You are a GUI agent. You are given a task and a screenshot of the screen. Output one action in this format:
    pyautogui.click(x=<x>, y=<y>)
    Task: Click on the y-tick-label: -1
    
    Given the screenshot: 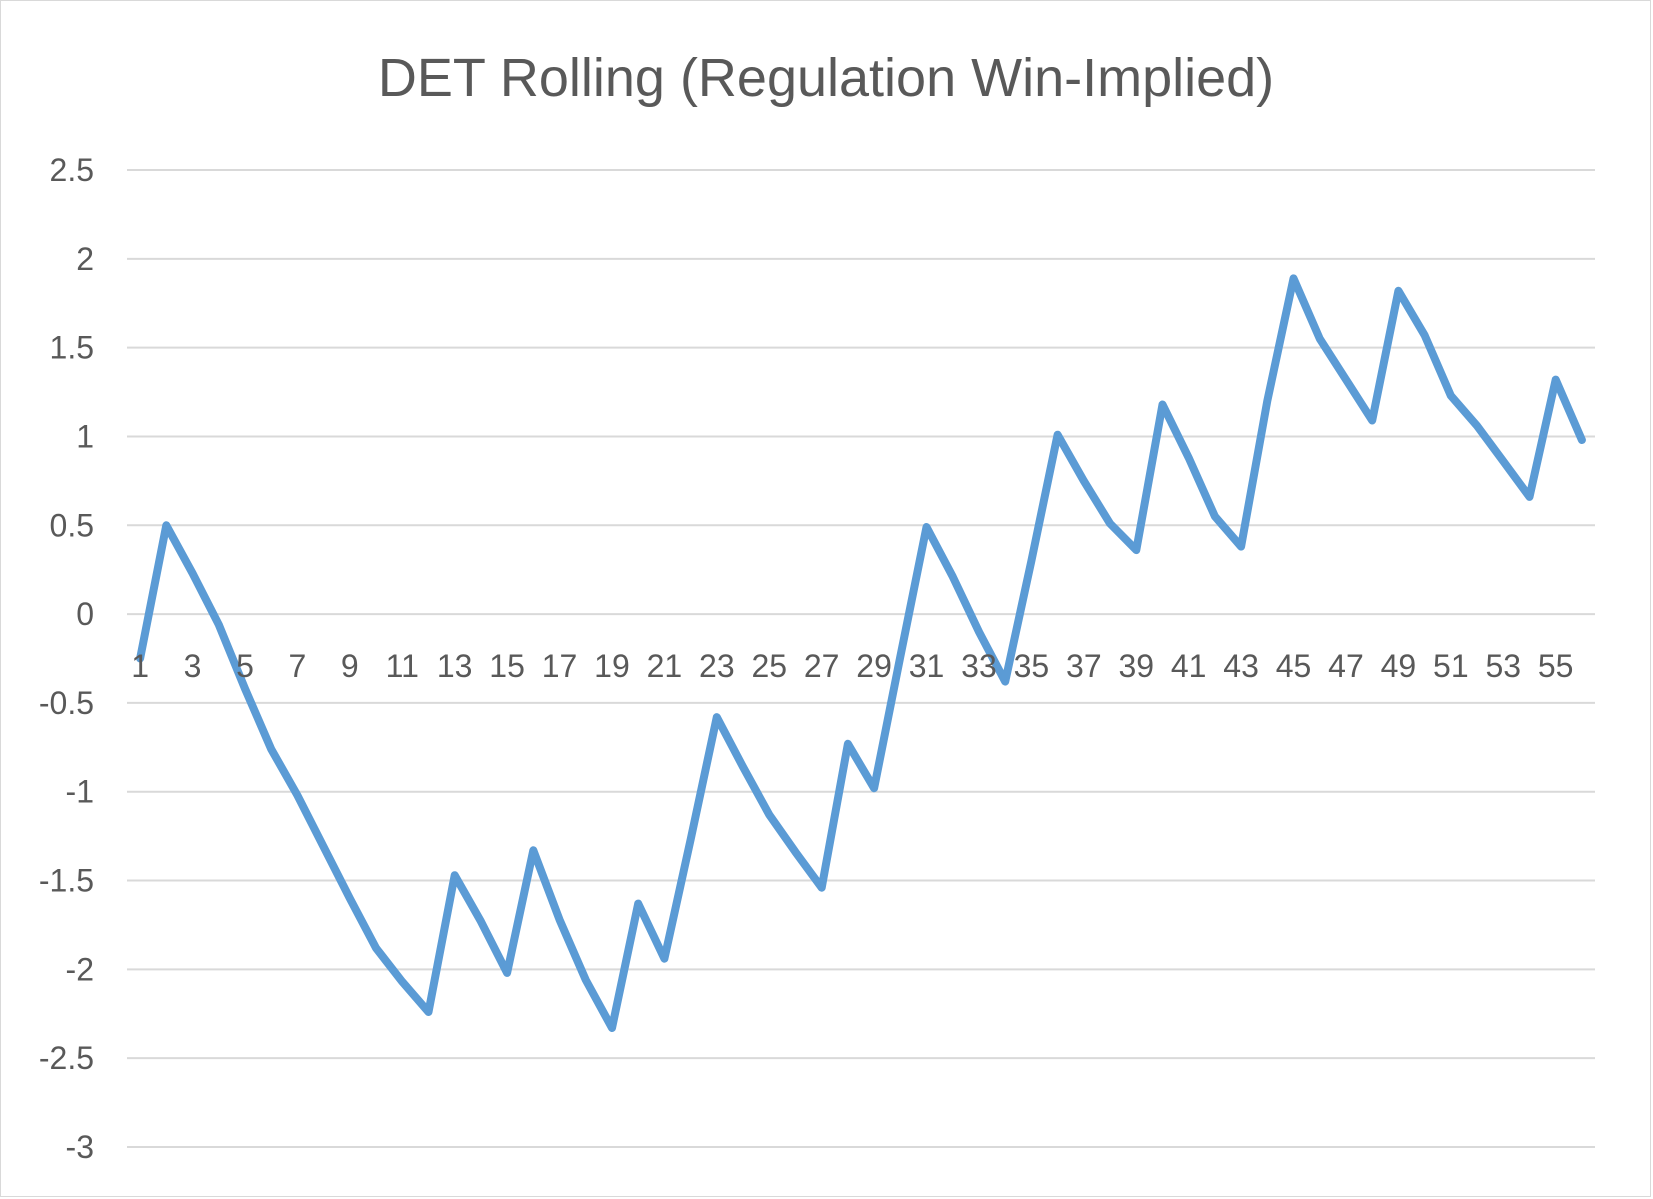 What is the action you would take?
    pyautogui.click(x=80, y=792)
    